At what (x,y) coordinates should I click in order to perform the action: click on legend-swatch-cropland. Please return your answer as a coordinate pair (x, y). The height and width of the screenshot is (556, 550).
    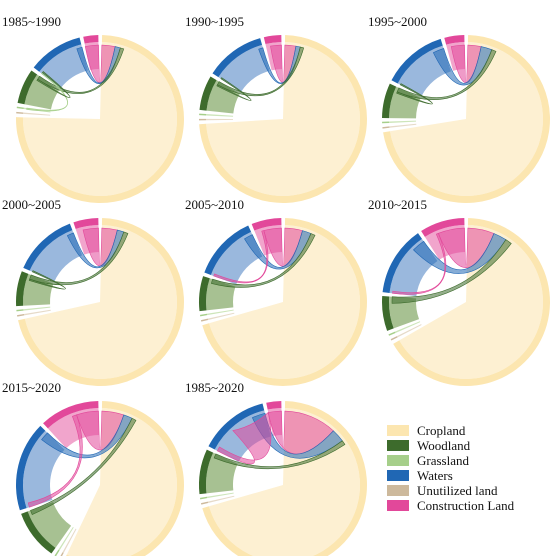
    Looking at the image, I should click on (398, 430).